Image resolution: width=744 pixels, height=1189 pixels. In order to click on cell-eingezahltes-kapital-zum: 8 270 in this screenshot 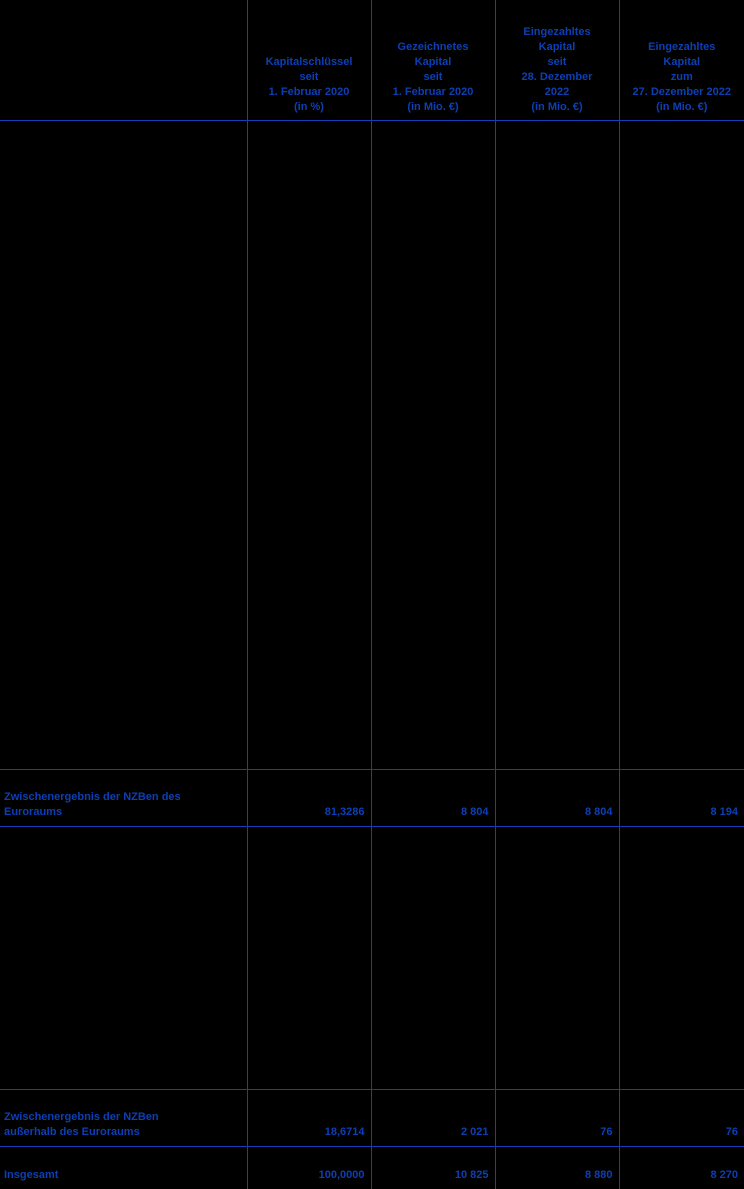, I will do `click(681, 1168)`.